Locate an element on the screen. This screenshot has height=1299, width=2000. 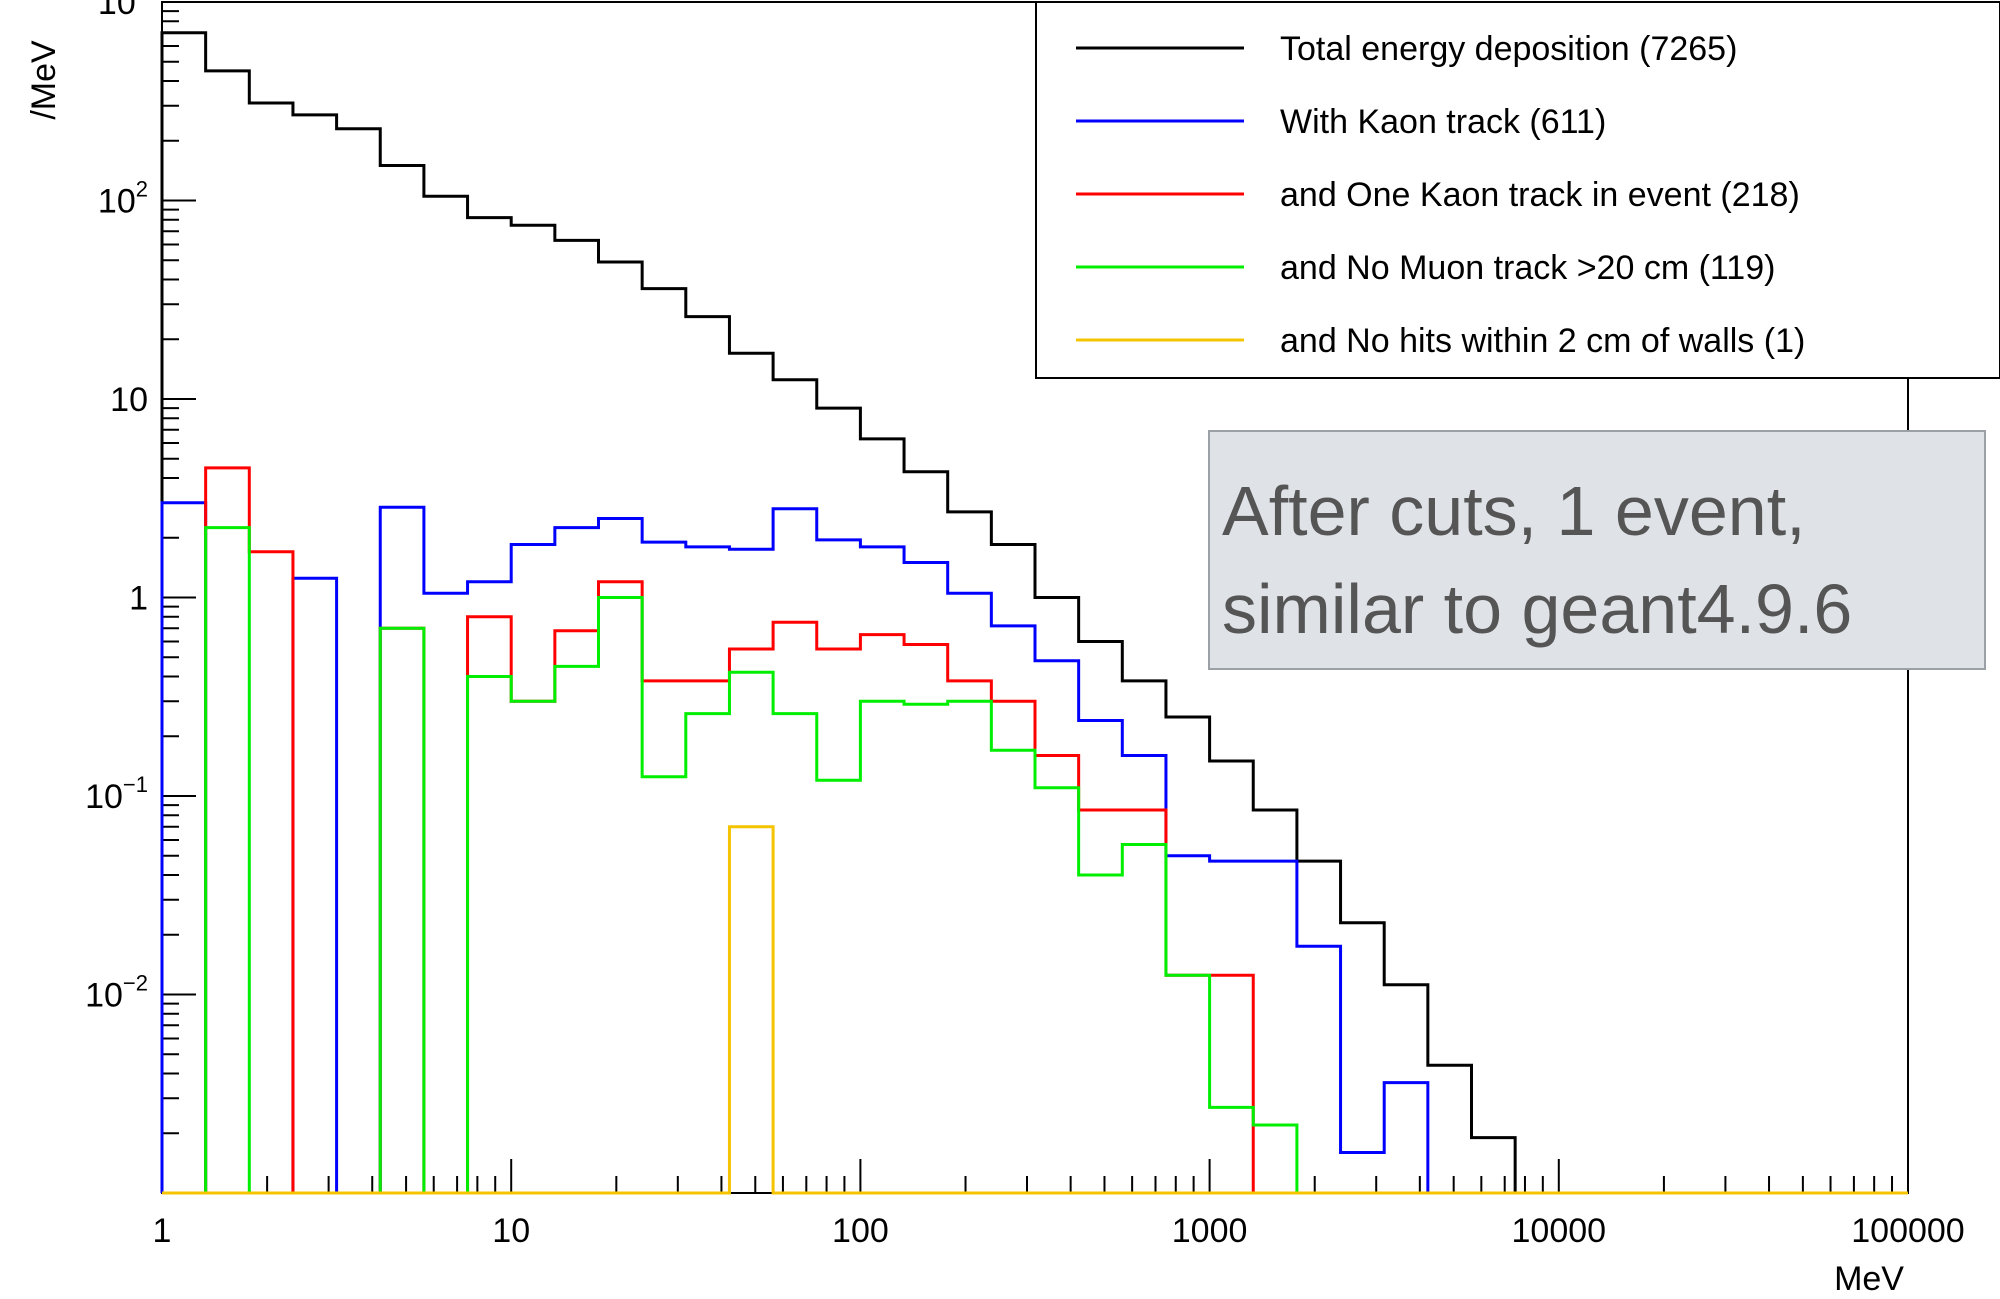
x-tick-label: 100 is located at coordinates (860, 1231).